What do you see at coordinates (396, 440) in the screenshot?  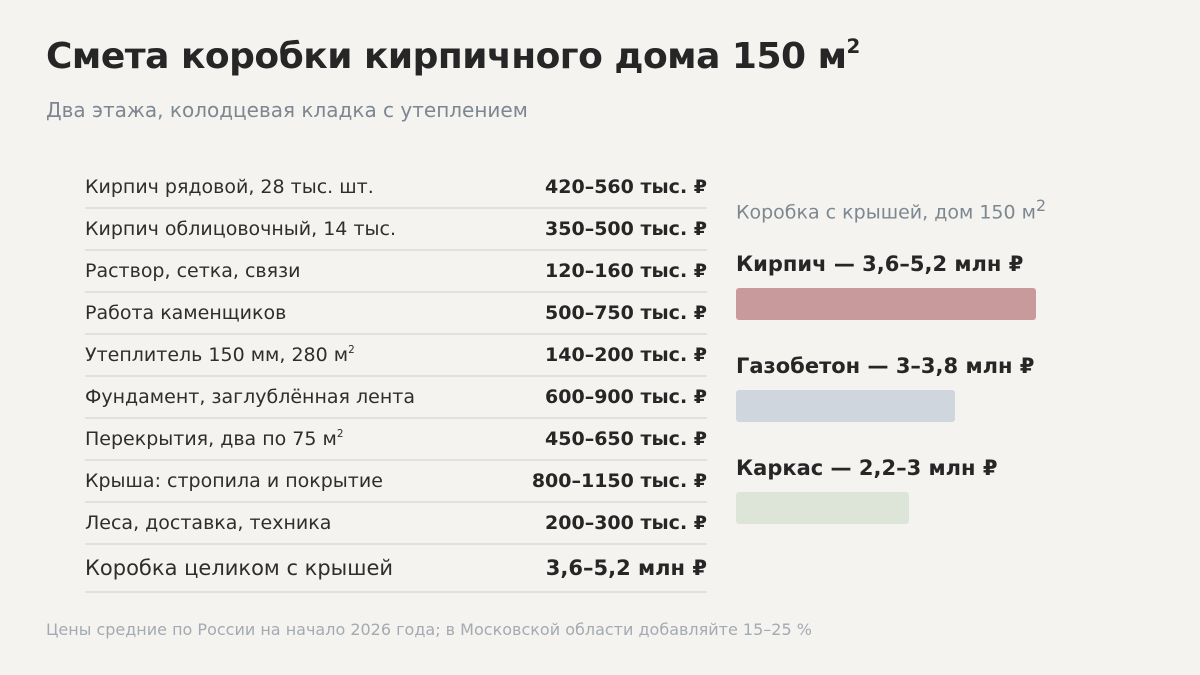 I see `estimate-row: Перекрытия, два по 75 м2 450–650 тыс. ₽` at bounding box center [396, 440].